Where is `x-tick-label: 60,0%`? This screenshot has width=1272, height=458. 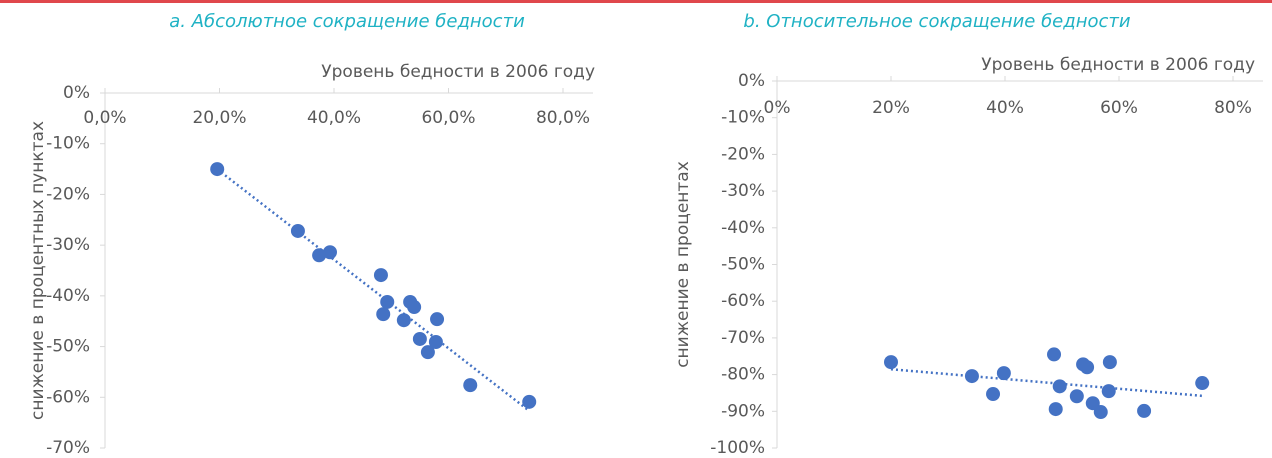 x-tick-label: 60,0% is located at coordinates (448, 118).